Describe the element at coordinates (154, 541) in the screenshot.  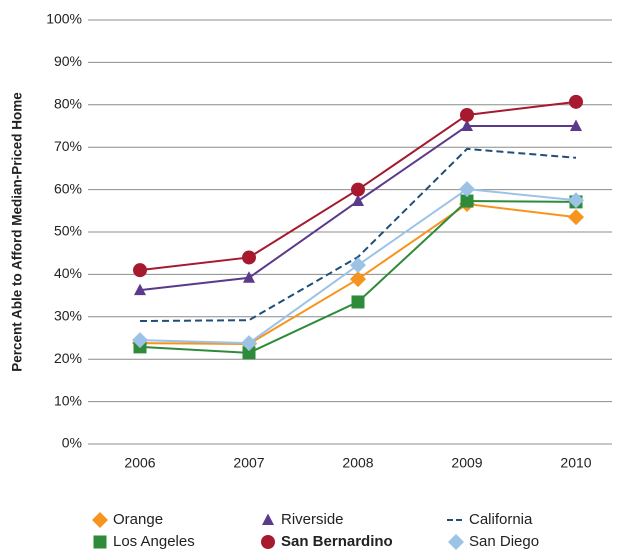
I see `legend-label: Los Angeles` at that location.